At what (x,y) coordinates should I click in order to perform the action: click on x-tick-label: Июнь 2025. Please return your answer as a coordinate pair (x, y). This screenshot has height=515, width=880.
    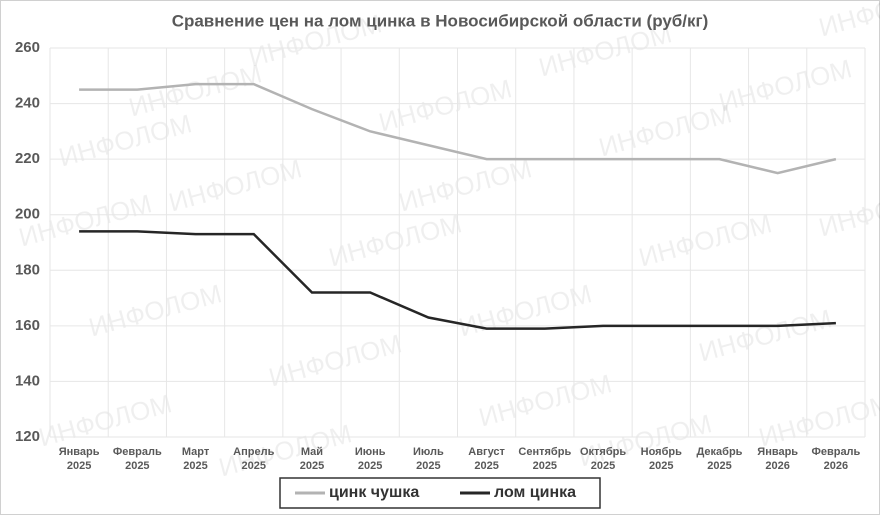
    Looking at the image, I should click on (370, 459).